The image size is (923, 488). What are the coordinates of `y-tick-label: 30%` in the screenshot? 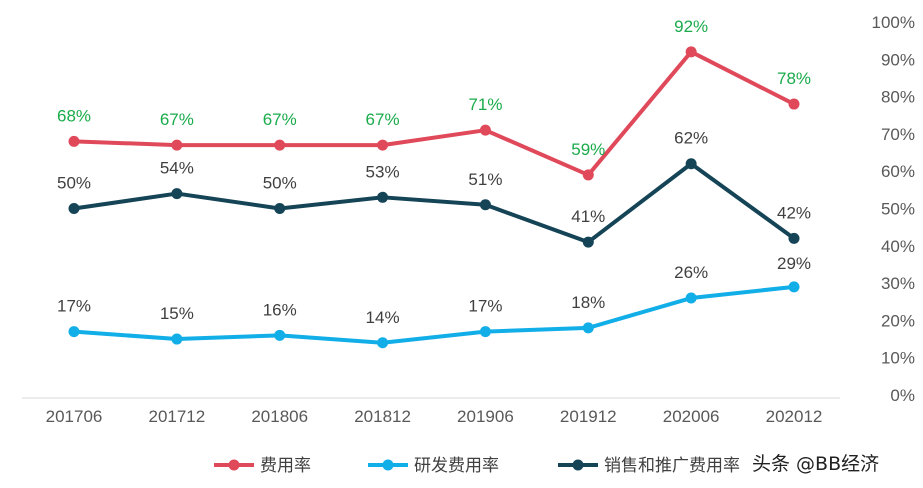 It's located at (898, 283).